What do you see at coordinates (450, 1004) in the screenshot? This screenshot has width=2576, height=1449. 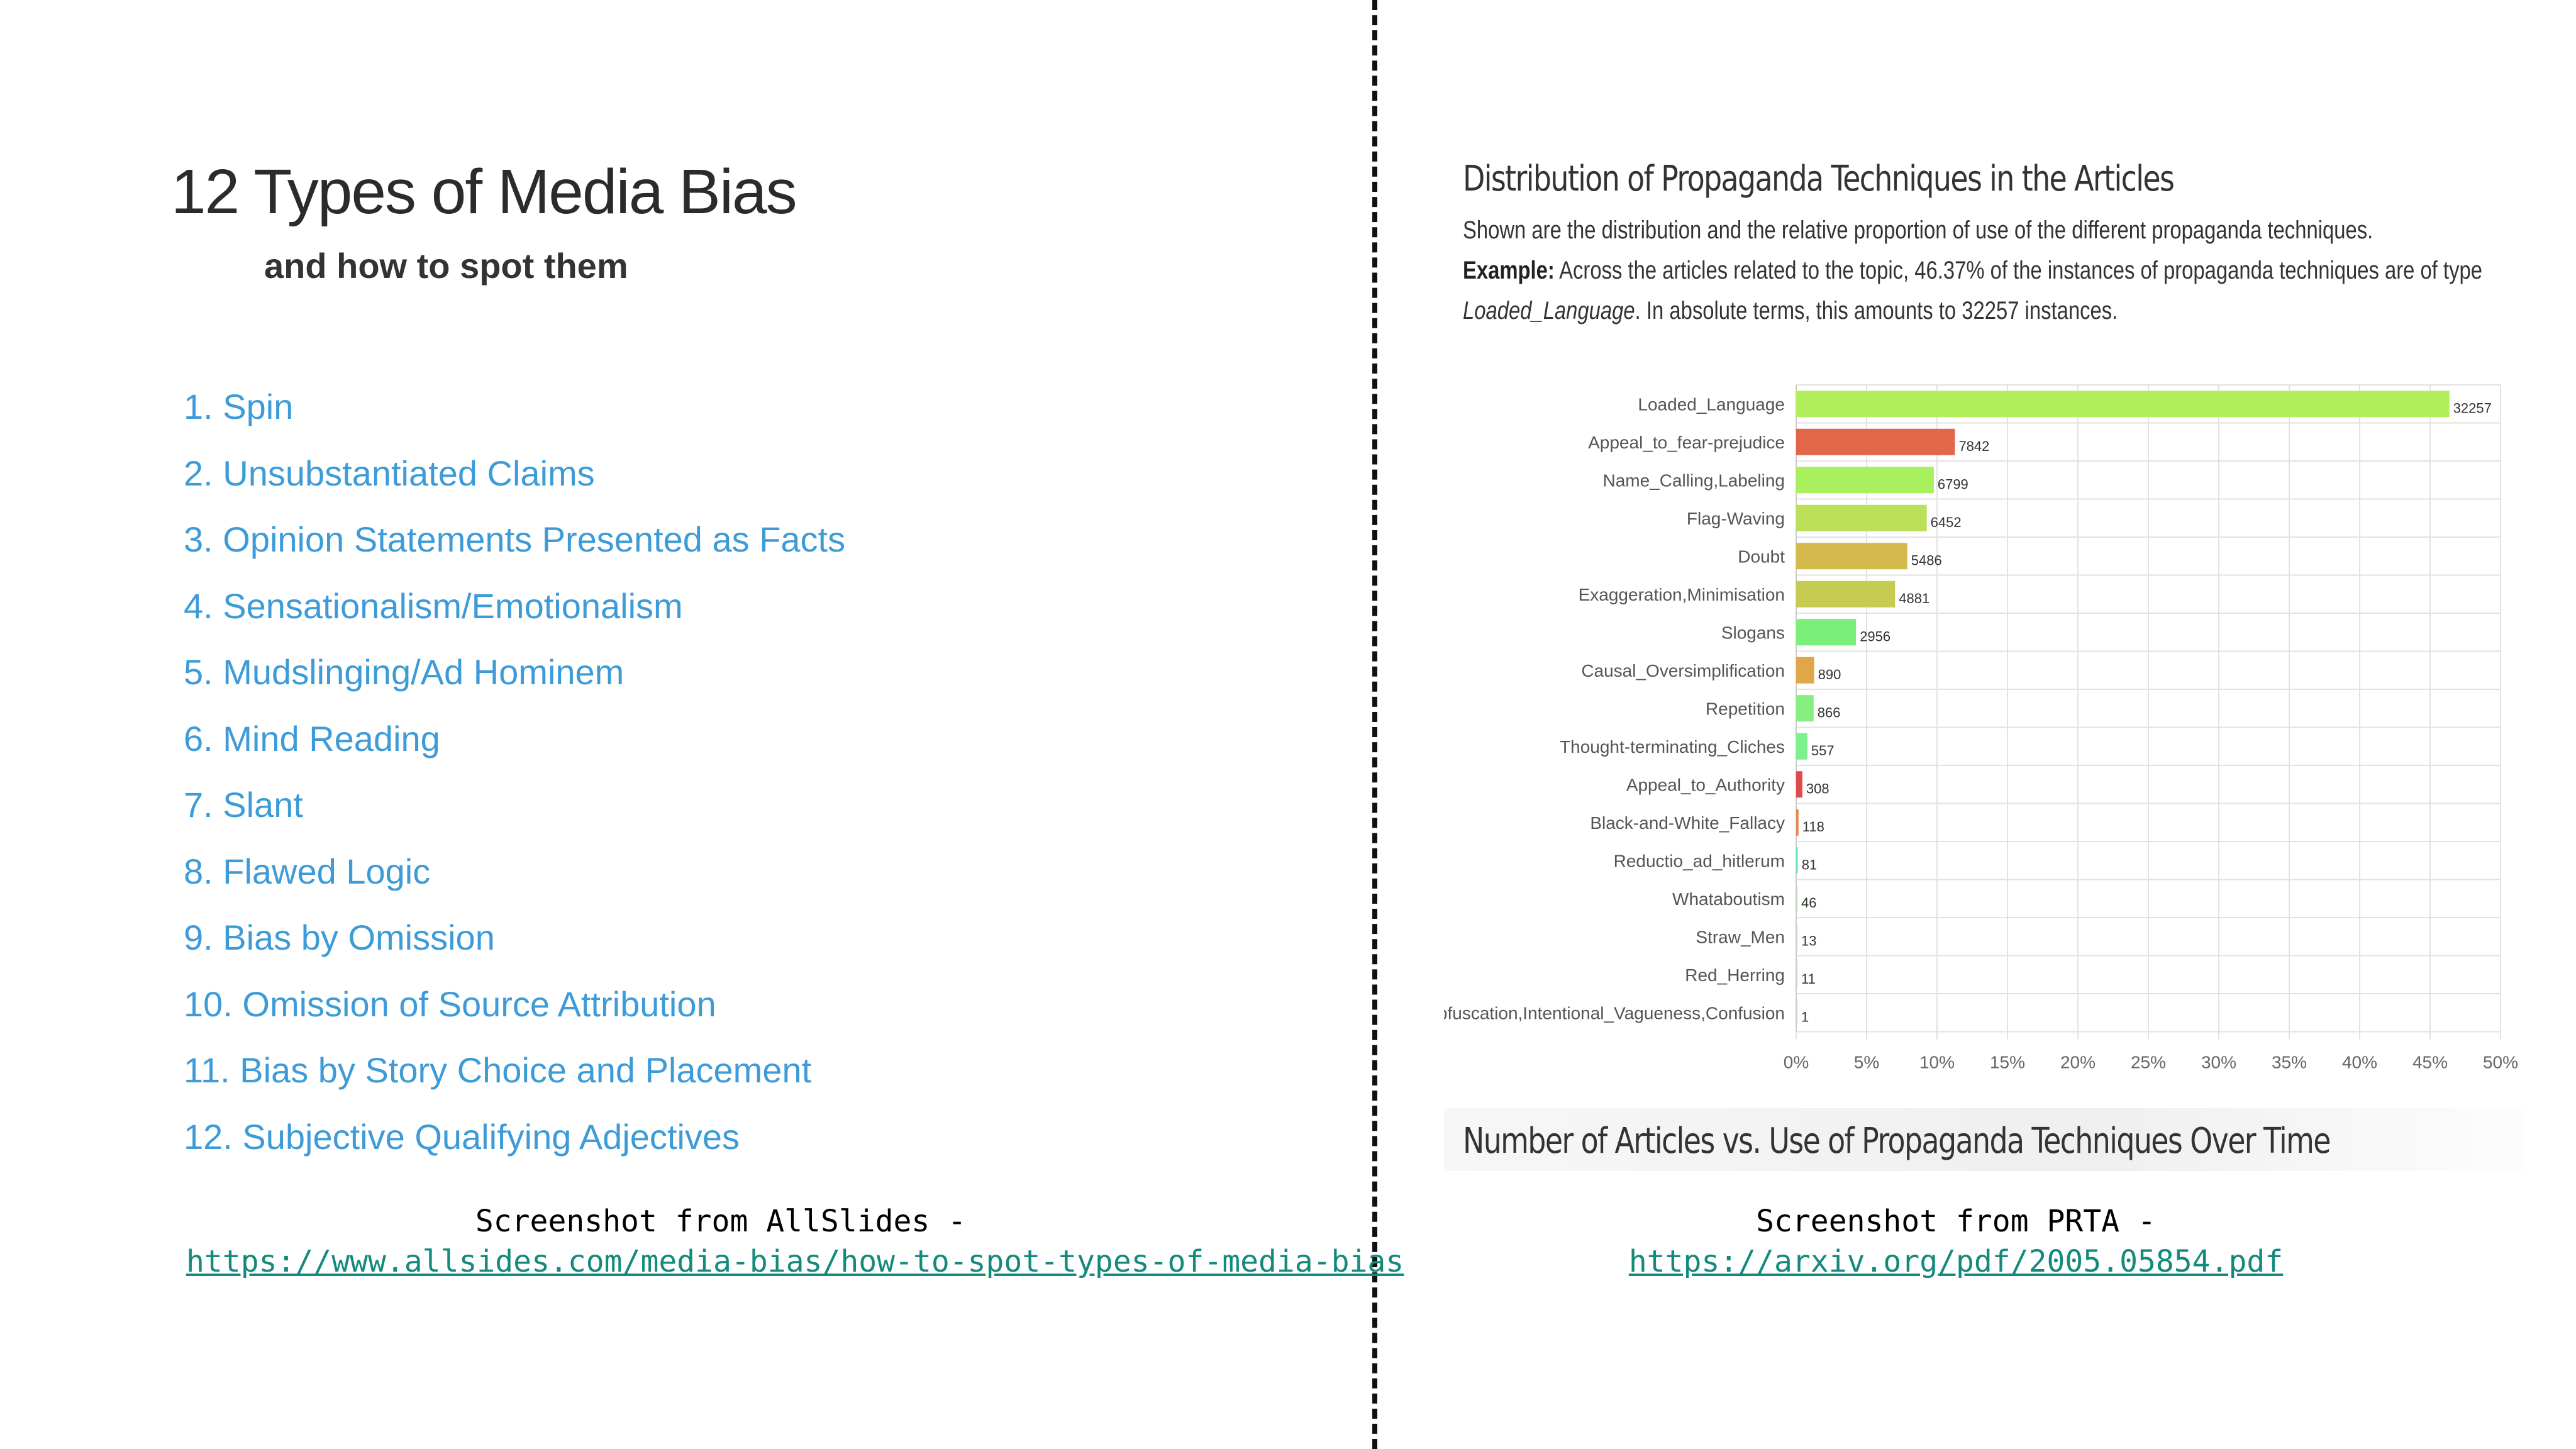 I see `list-item: 10. Omission of Source Attribution` at bounding box center [450, 1004].